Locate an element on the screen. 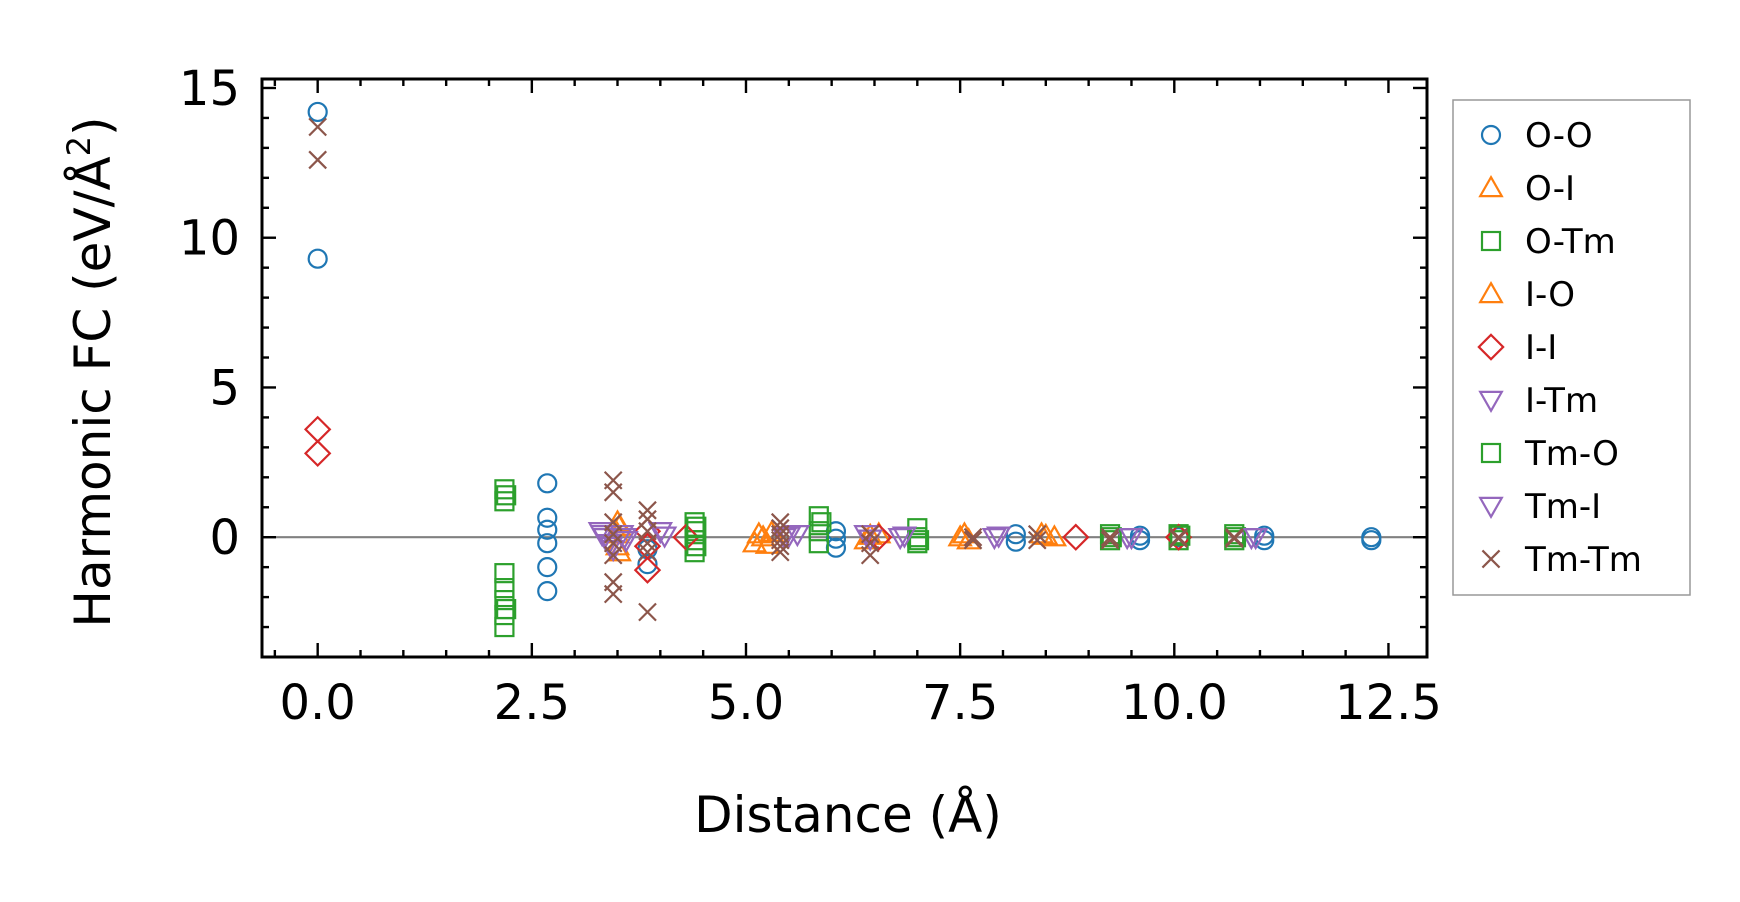  series-tm-o is located at coordinates (871, 552).